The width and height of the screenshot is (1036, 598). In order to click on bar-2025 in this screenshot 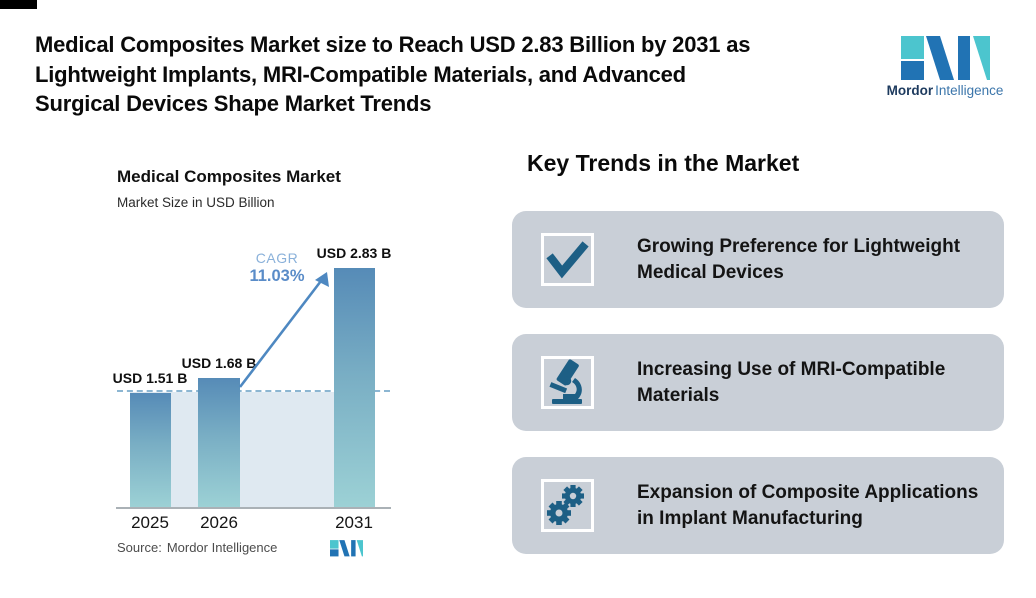, I will do `click(150, 450)`.